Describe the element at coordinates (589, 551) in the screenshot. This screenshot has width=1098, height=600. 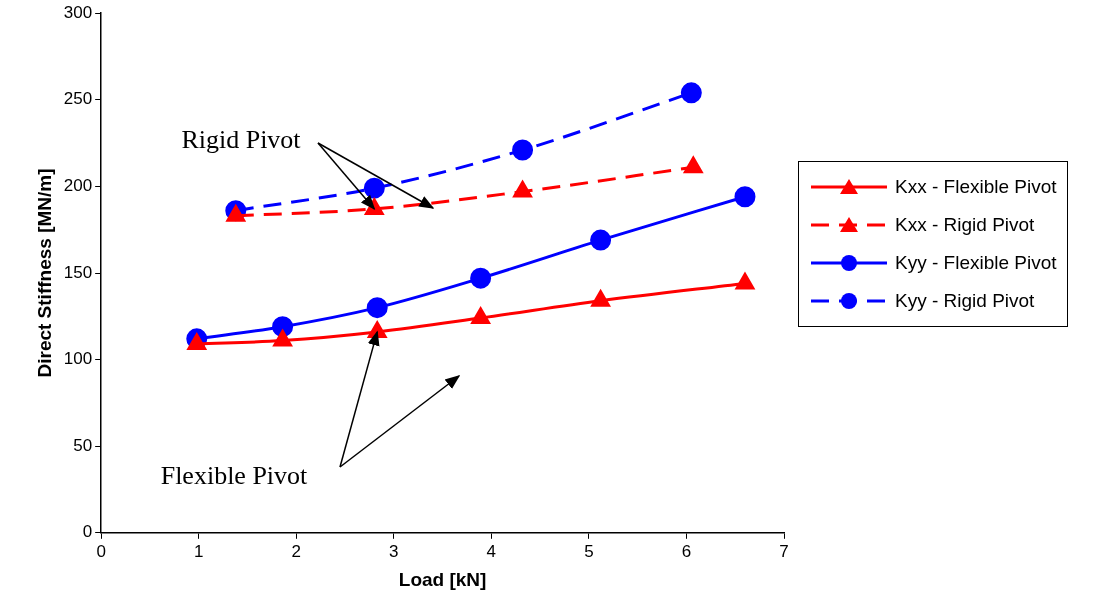
I see `x-tick-label: 5` at that location.